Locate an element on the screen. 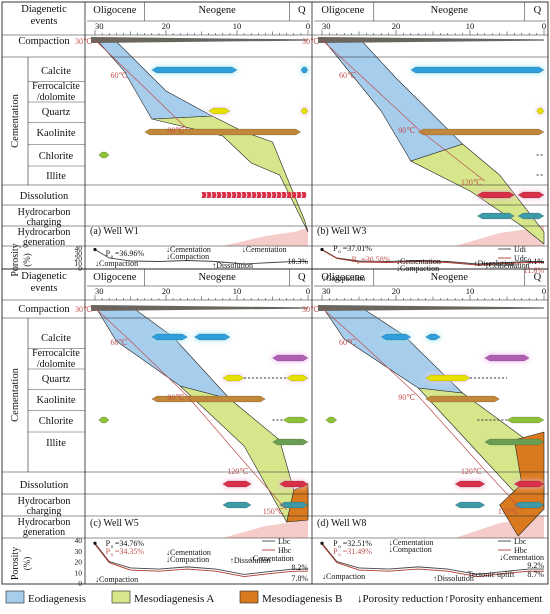 This screenshot has width=550, height=614. quartz-bar is located at coordinates (233, 378).